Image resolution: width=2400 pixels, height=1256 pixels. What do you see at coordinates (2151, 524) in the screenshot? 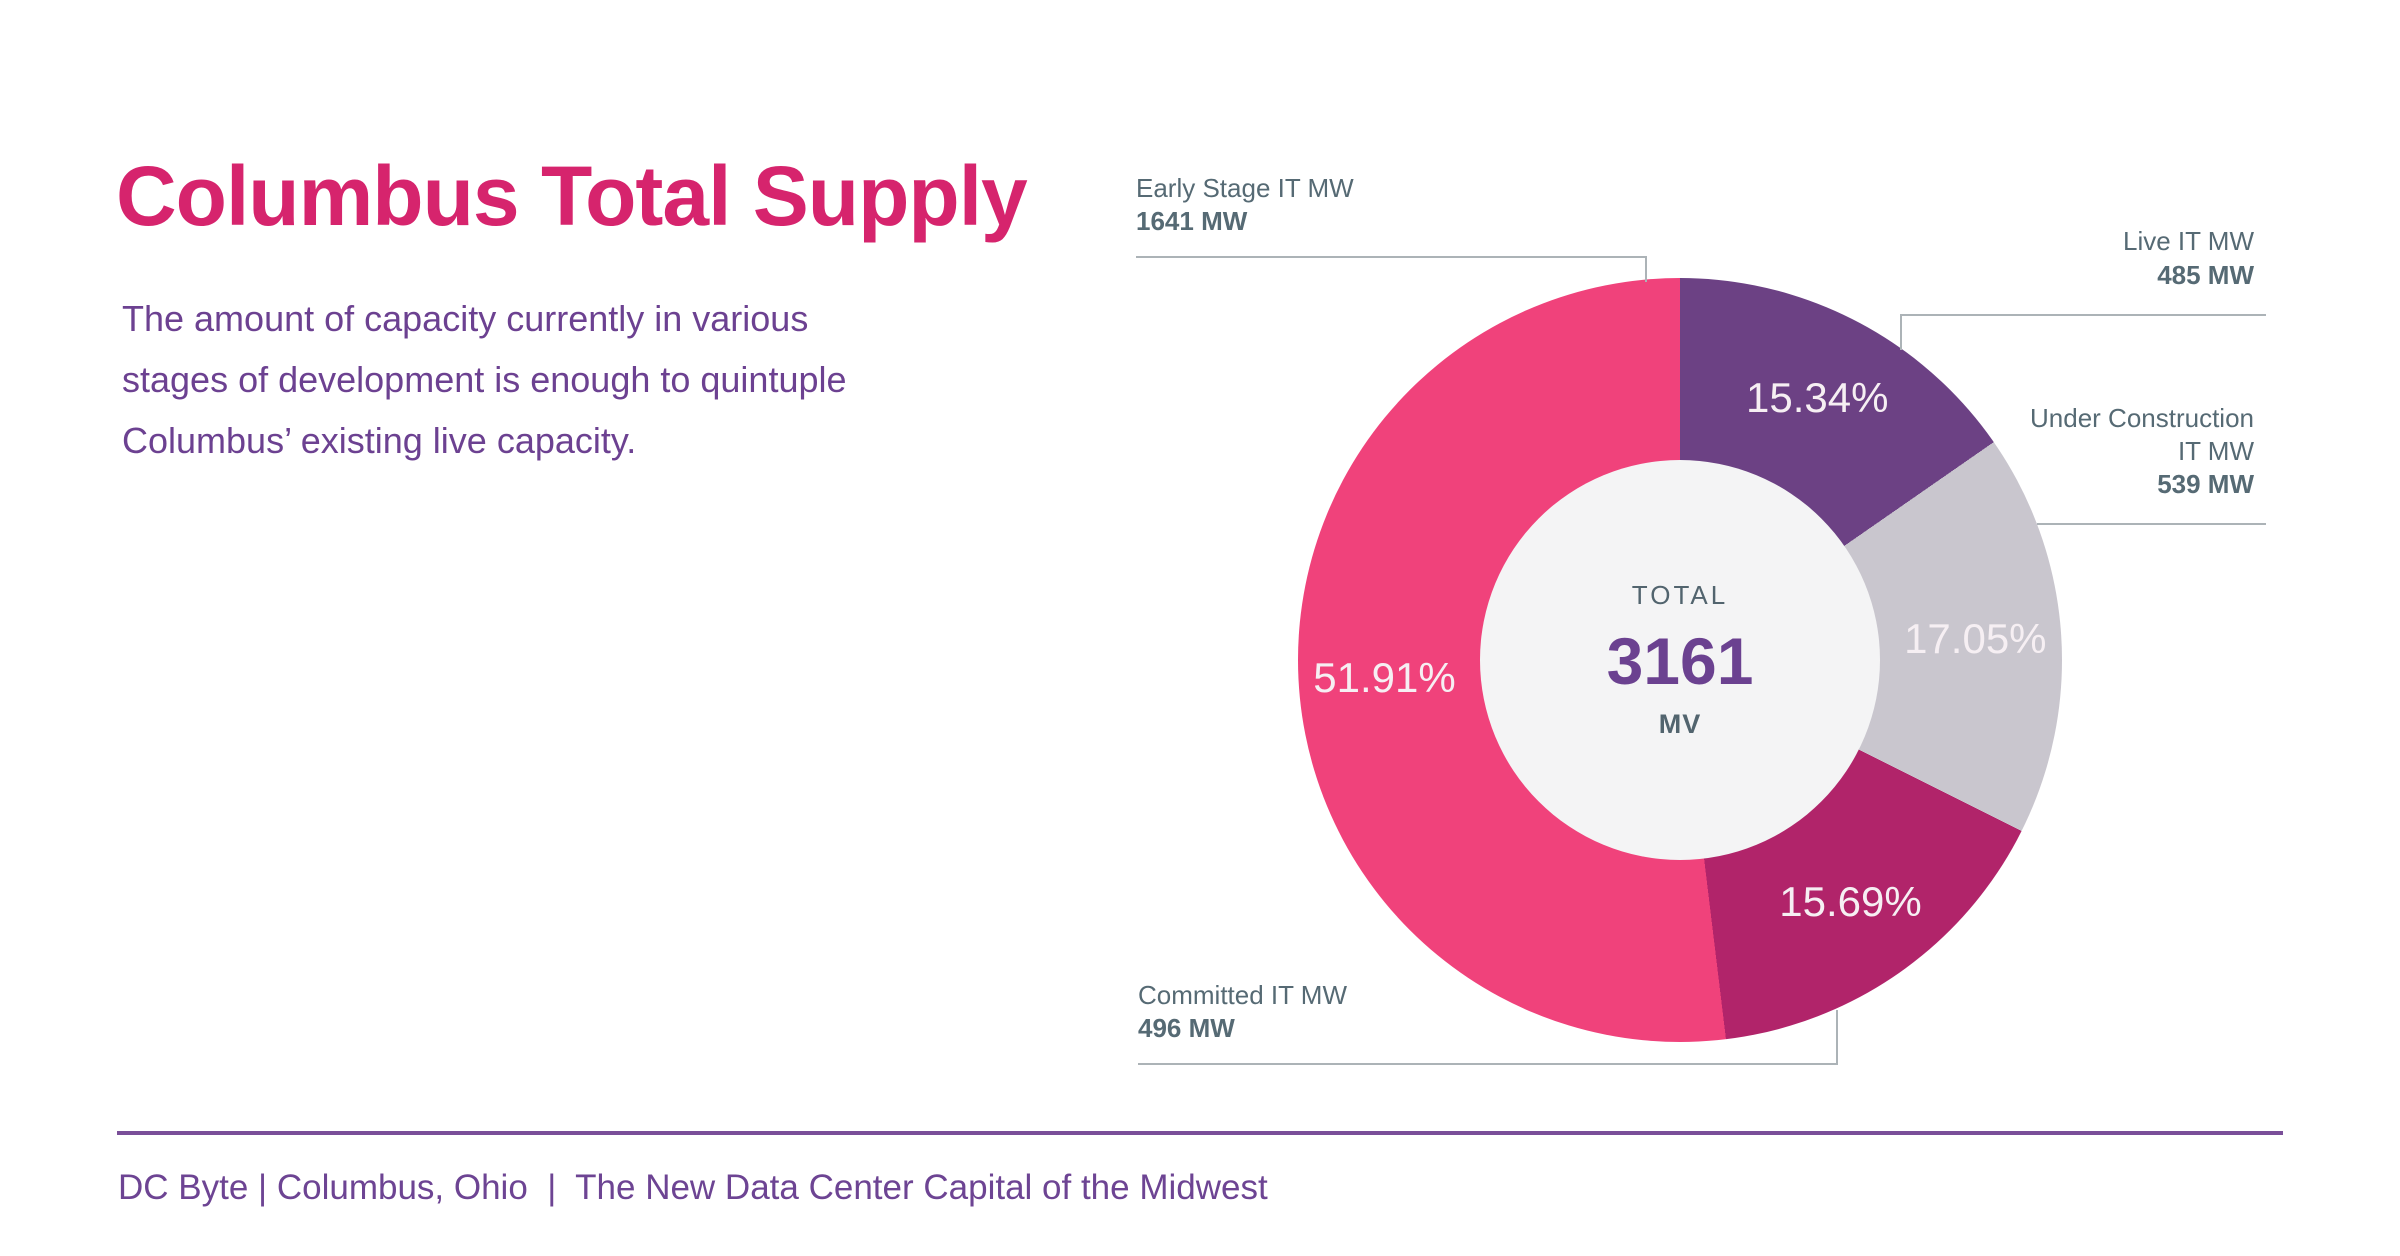
I see `callout-line-under-construction-h` at bounding box center [2151, 524].